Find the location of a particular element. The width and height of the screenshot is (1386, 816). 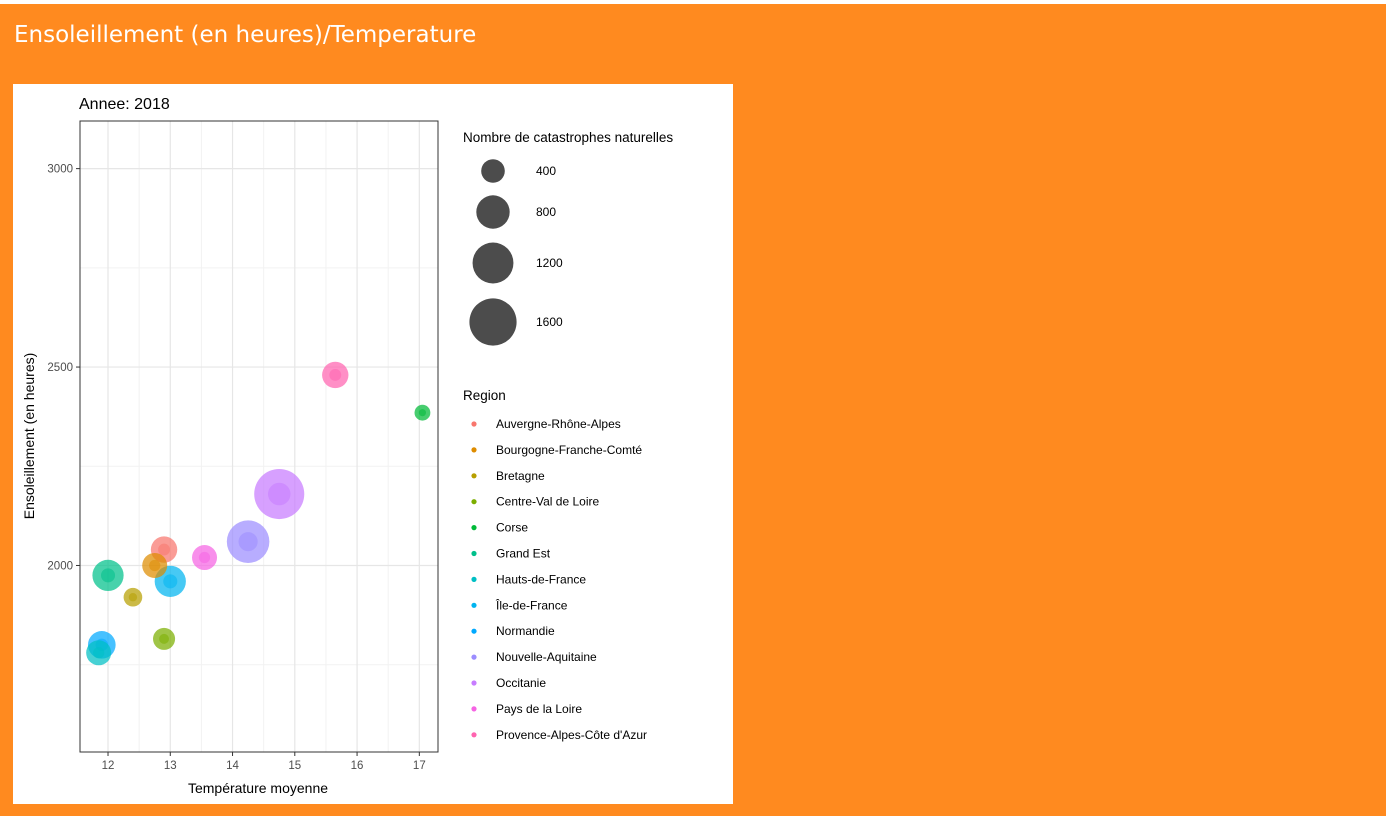

x-tick-label: 15 is located at coordinates (294, 766).